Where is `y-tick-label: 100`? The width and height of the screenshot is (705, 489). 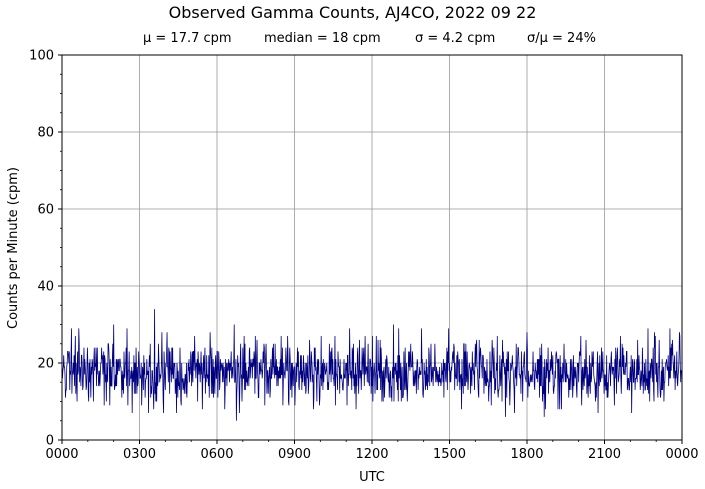
y-tick-label: 100 is located at coordinates (41, 56).